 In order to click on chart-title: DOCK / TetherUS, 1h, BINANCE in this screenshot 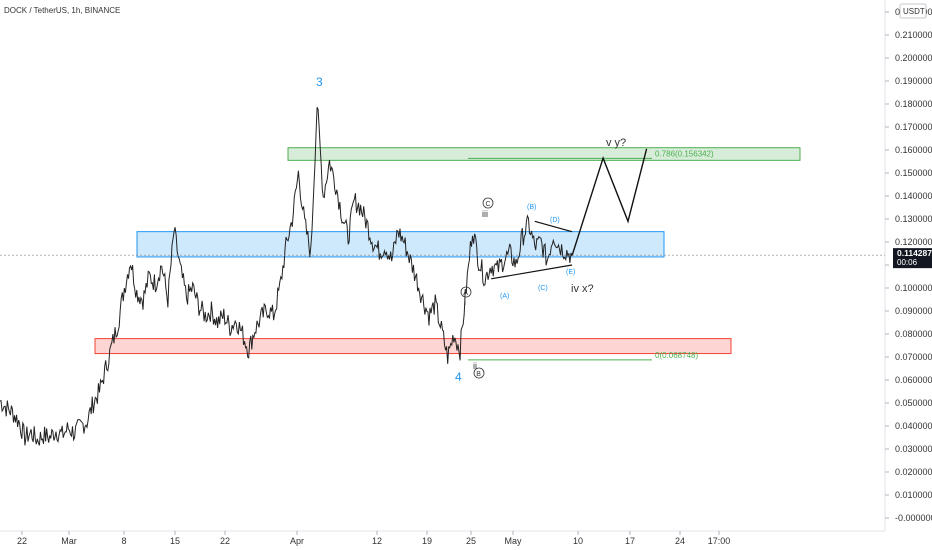, I will do `click(62, 10)`.